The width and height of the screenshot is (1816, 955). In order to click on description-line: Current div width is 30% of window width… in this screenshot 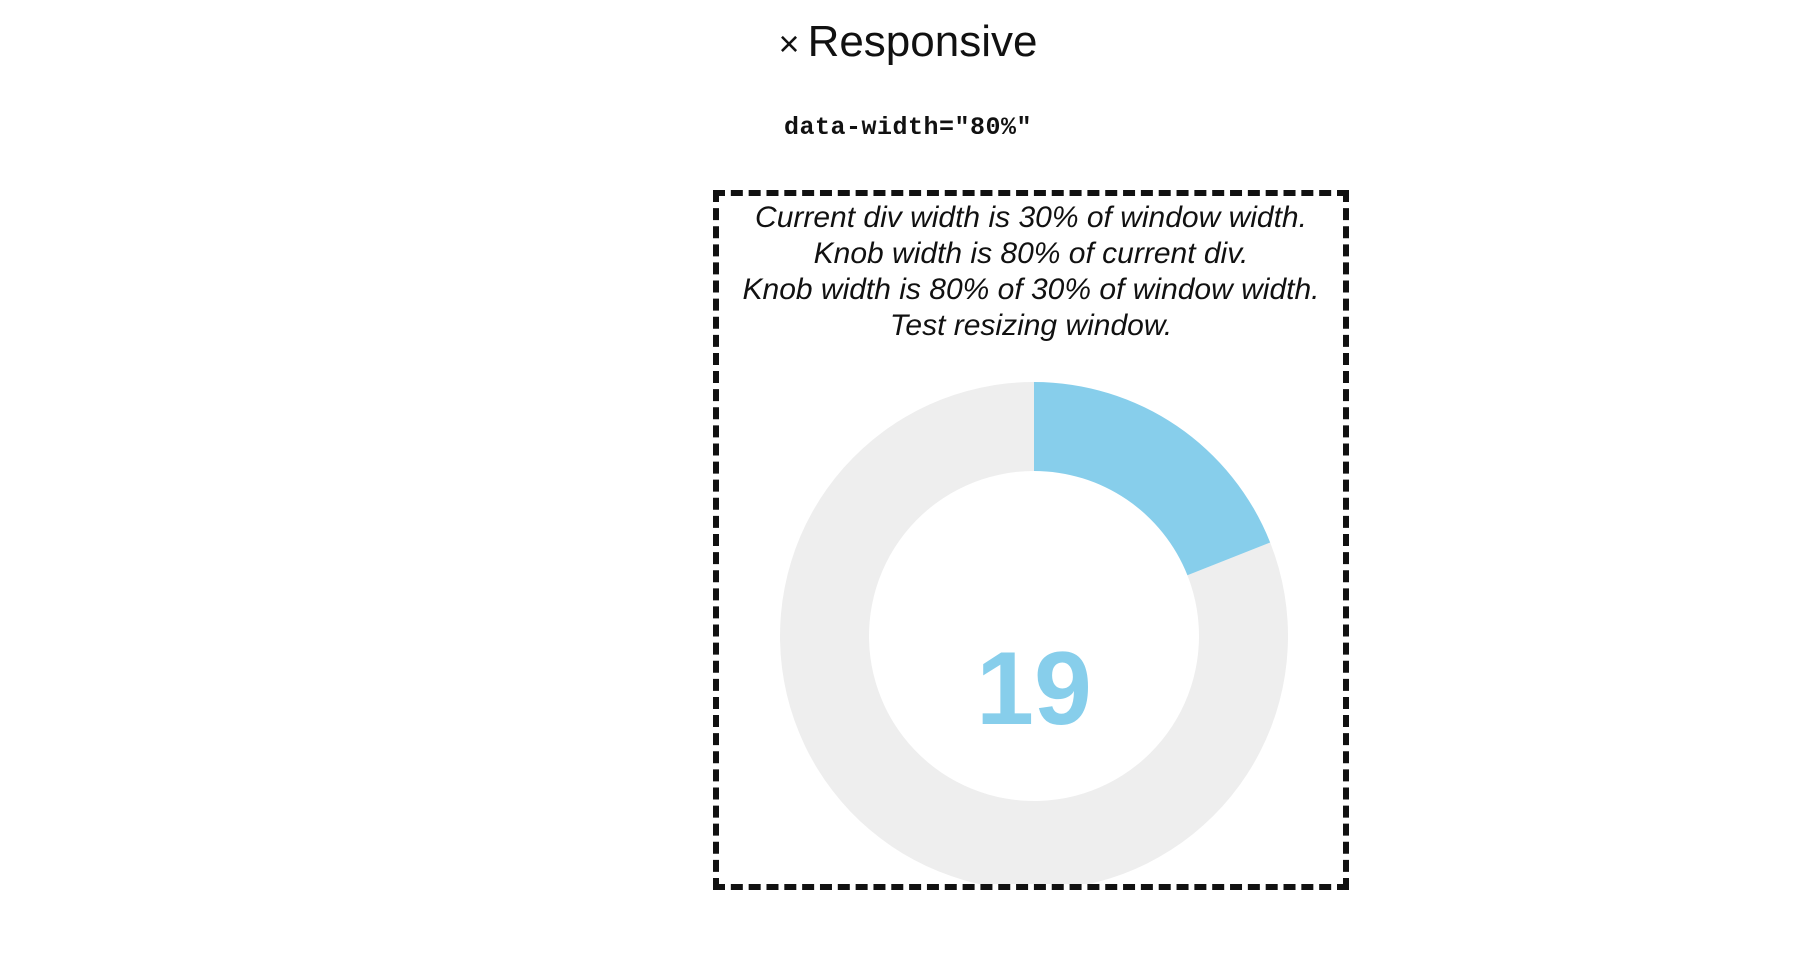, I will do `click(1031, 217)`.